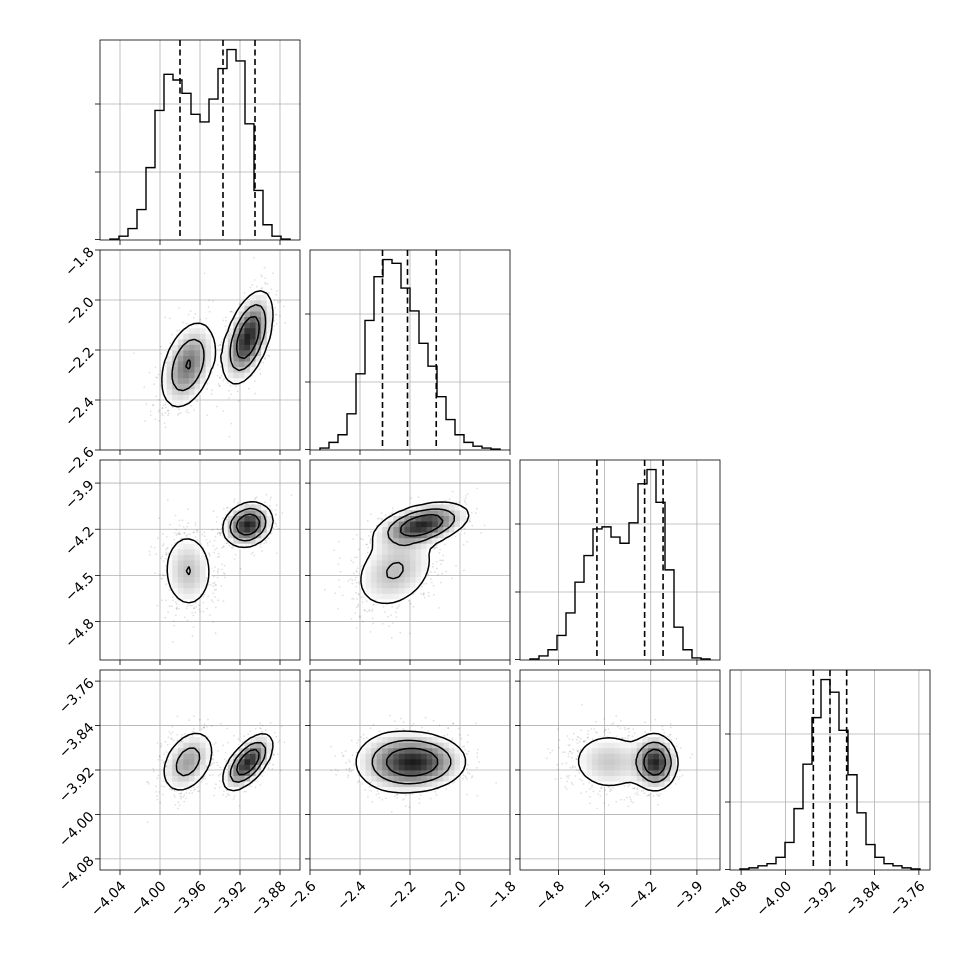  Describe the element at coordinates (79, 361) in the screenshot. I see `y-tick-label: −2.2` at that location.